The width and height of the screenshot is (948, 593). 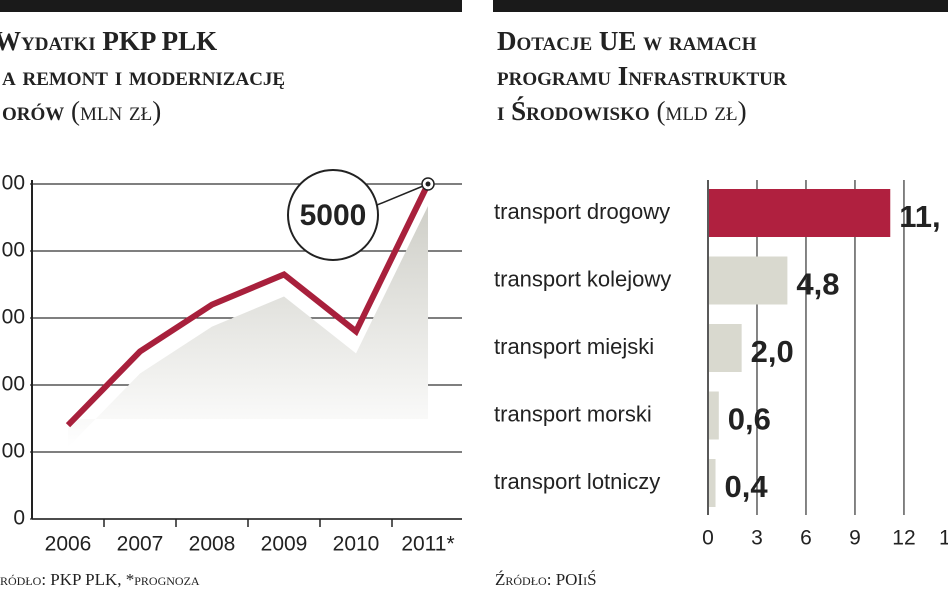 I want to click on category-label: transport morski, so click(x=573, y=413).